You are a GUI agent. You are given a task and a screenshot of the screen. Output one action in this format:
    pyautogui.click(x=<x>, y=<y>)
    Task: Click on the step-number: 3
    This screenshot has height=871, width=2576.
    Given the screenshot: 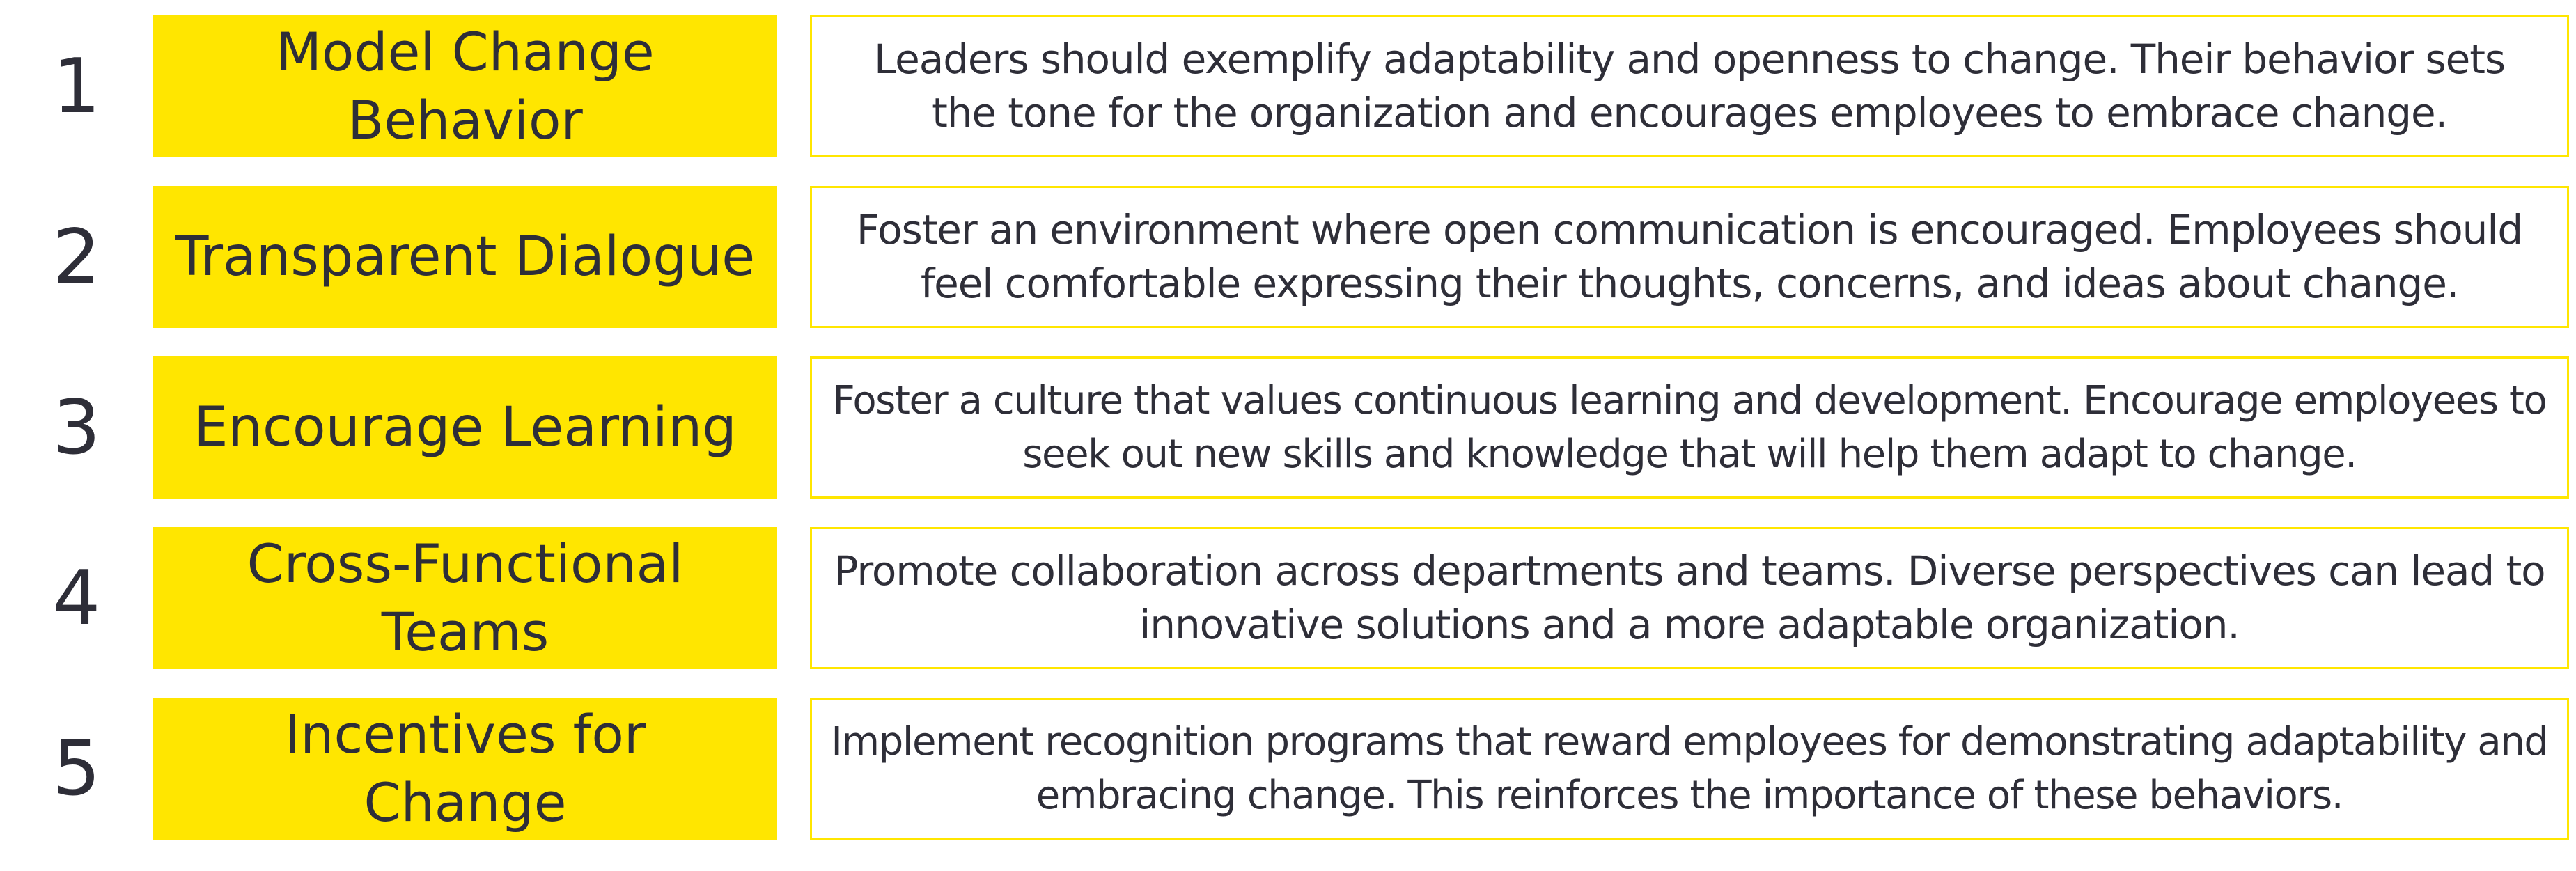 What is the action you would take?
    pyautogui.click(x=76, y=427)
    